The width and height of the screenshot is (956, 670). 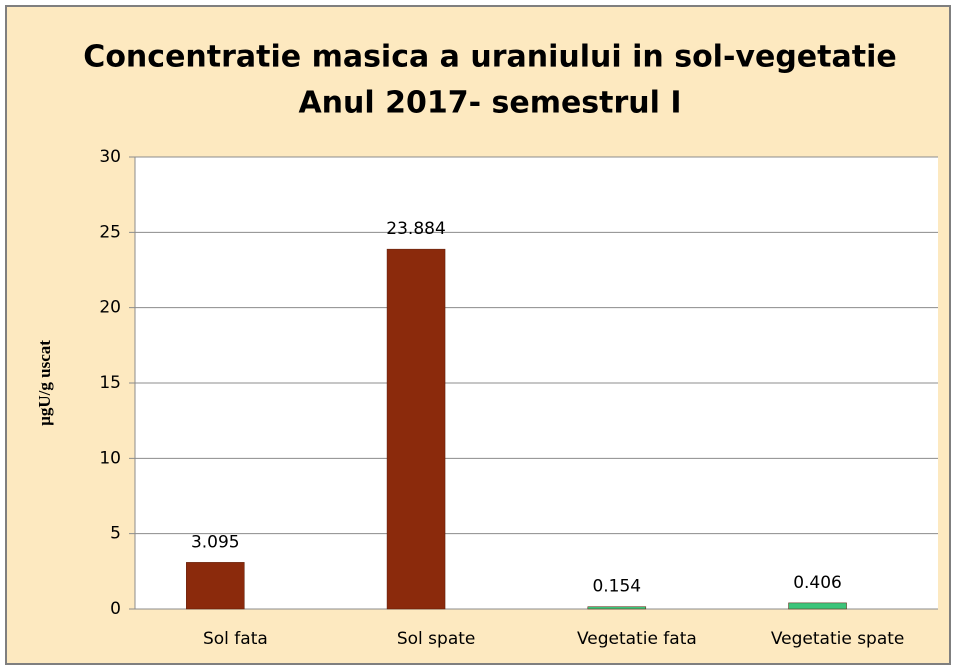 I want to click on y-tick-label: 30, so click(x=110, y=157).